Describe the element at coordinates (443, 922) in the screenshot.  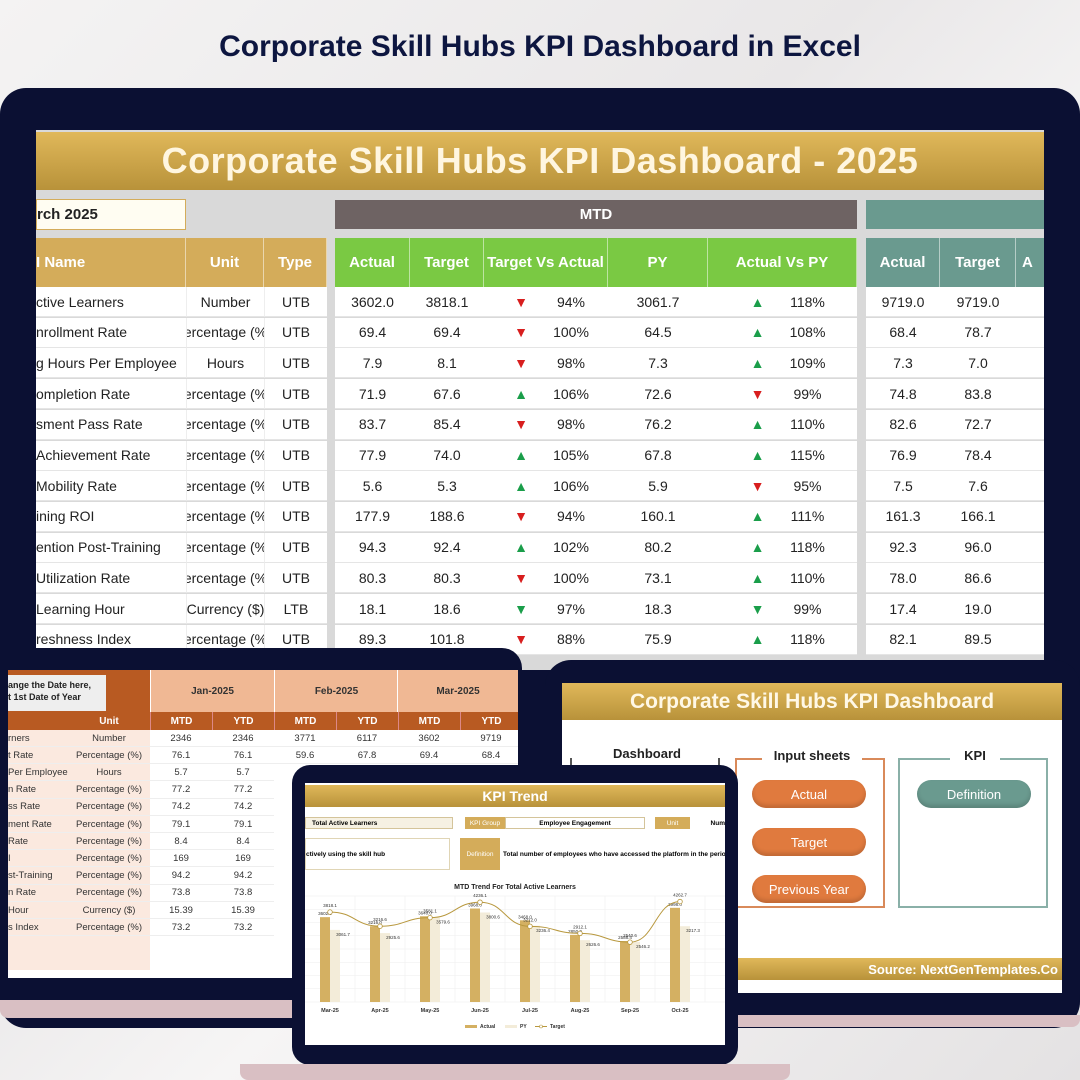
I see `label-py: 3579.6` at that location.